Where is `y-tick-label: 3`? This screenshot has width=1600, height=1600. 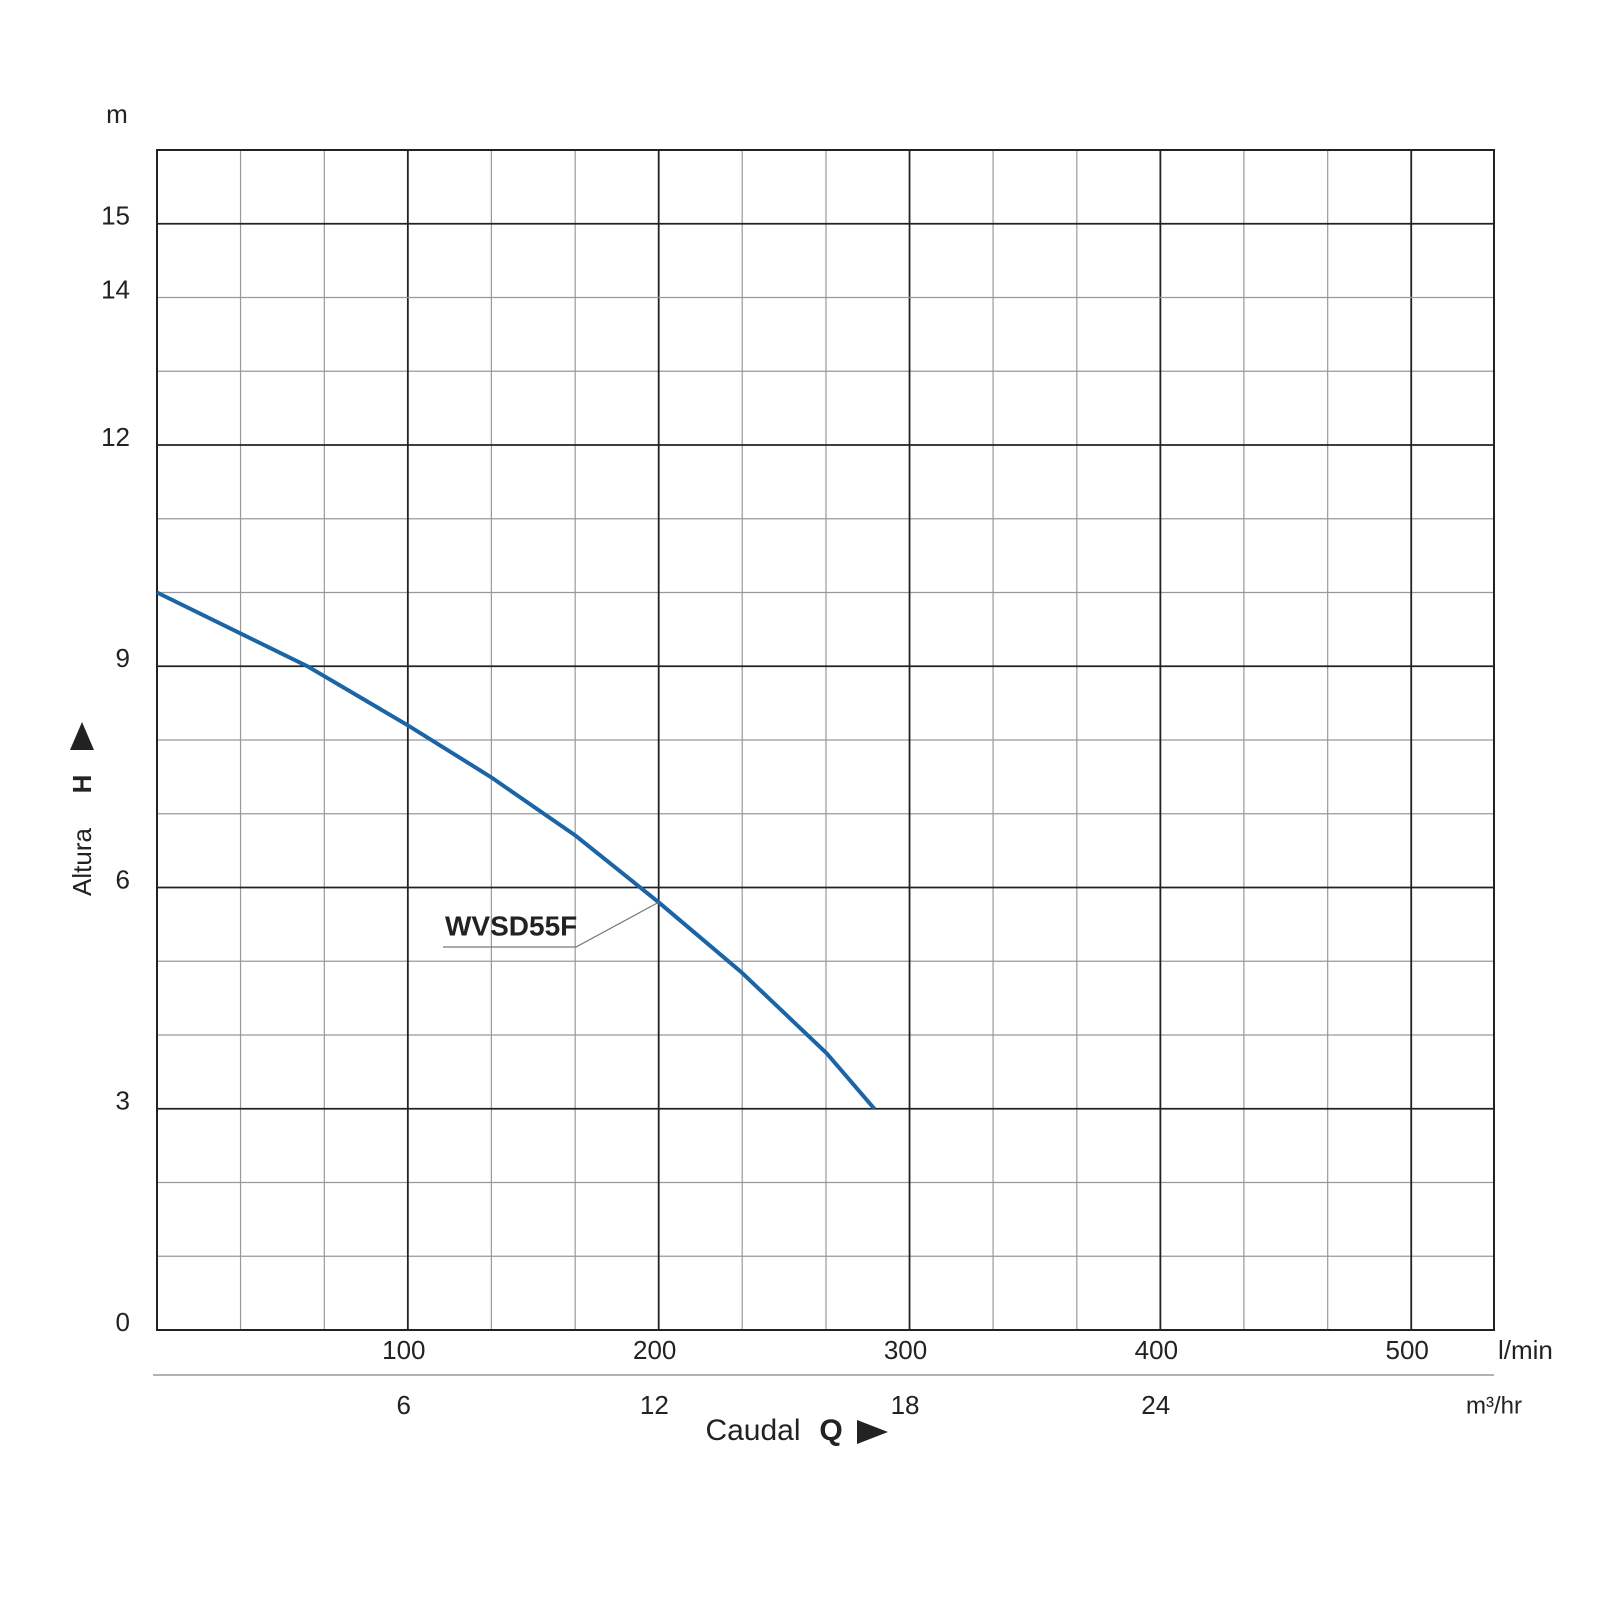
y-tick-label: 3 is located at coordinates (123, 1101).